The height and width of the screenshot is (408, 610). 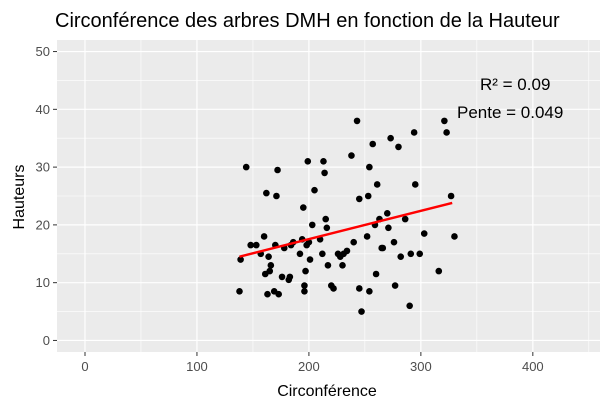 I want to click on r-squared-annotation: R² = 0.09, so click(x=515, y=84).